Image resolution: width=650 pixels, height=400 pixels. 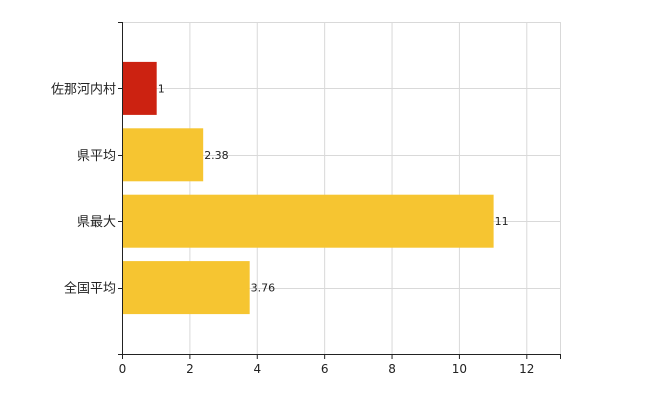 I want to click on data-label: 11, so click(x=502, y=221).